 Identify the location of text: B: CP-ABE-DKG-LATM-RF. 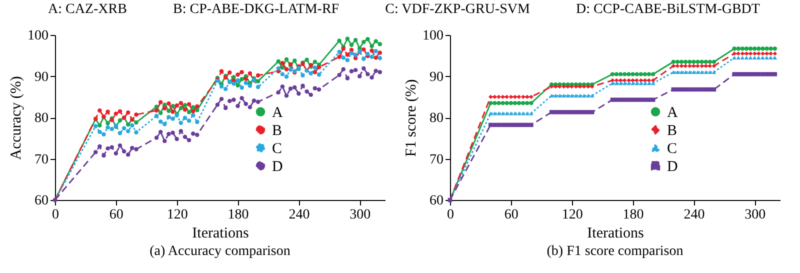
(256, 10).